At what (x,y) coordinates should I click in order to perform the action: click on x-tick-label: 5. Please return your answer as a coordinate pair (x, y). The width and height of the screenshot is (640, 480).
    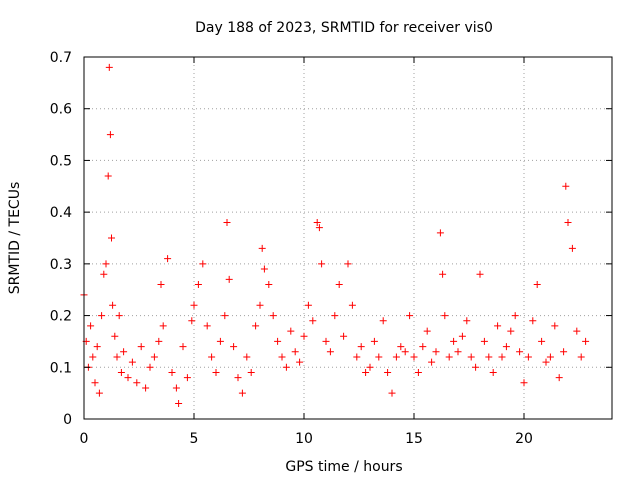
    Looking at the image, I should click on (194, 439).